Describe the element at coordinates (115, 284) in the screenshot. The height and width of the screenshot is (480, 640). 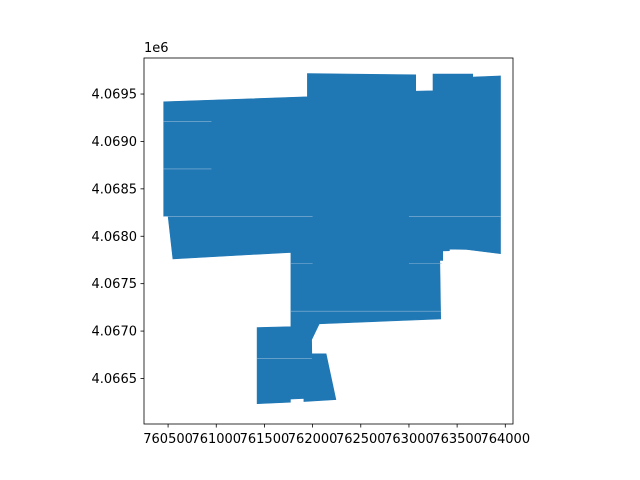
I see `y-tick-label: 4.0675` at that location.